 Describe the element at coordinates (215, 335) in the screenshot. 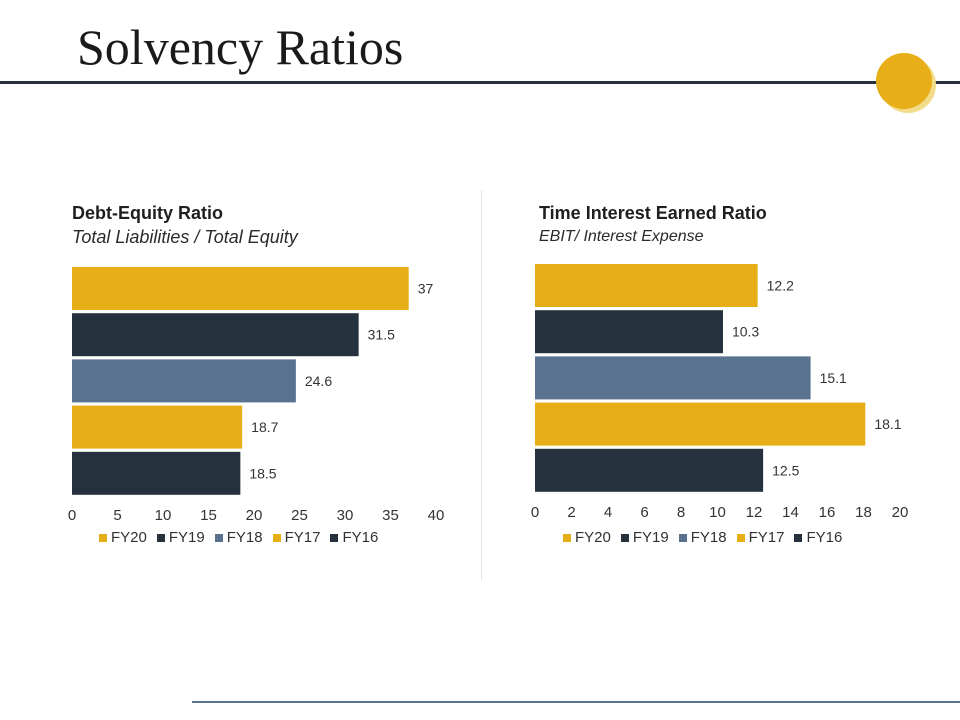

I see `debt-equity-bar-fy19` at that location.